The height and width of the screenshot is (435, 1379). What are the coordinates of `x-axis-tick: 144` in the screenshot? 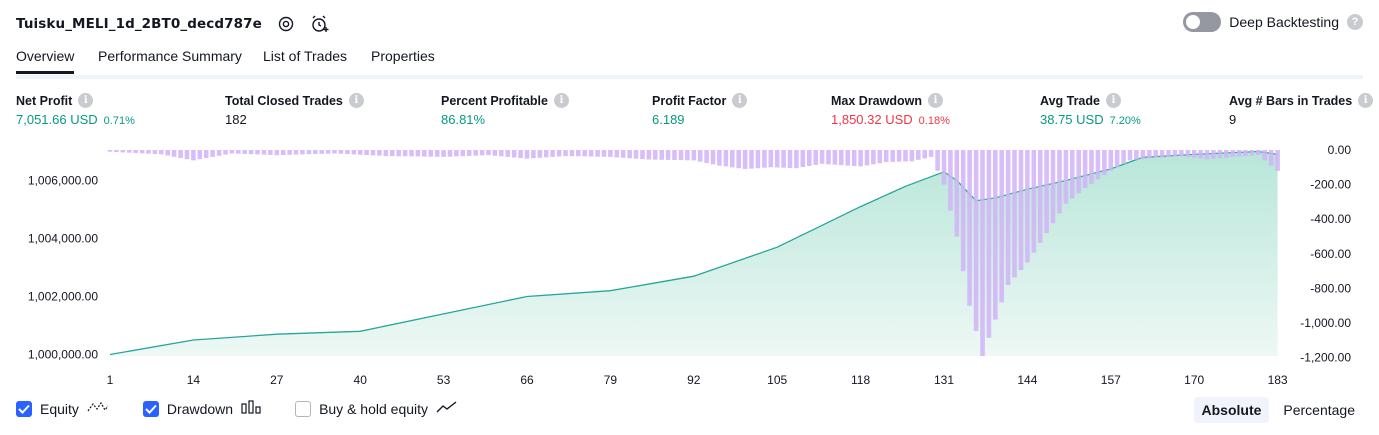 It's located at (1027, 380).